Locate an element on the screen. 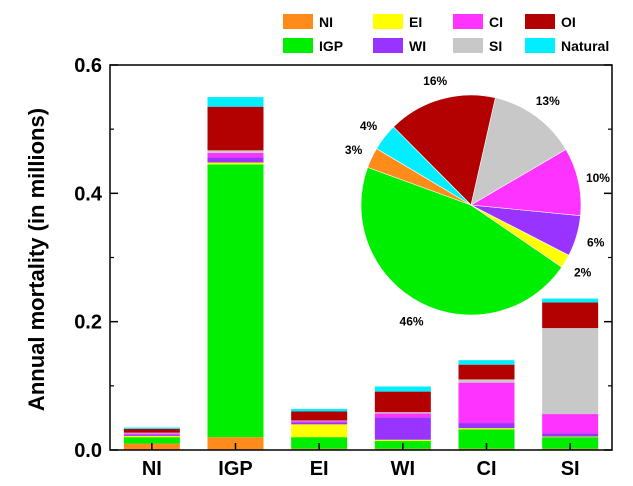 This screenshot has width=633, height=486. y-tick-label: 0.6 is located at coordinates (88, 66).